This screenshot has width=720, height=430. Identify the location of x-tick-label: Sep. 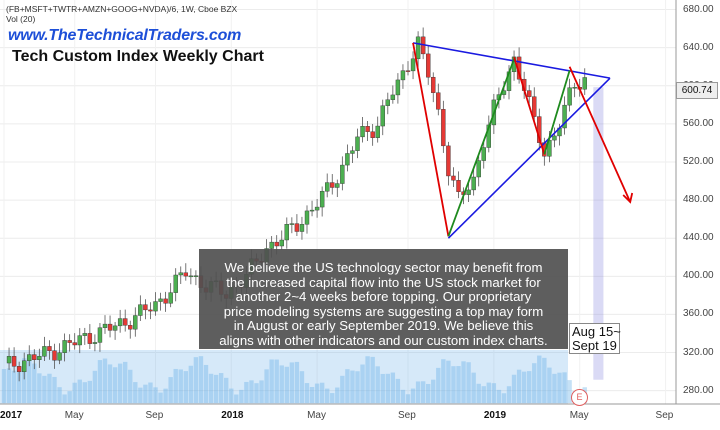
(664, 415).